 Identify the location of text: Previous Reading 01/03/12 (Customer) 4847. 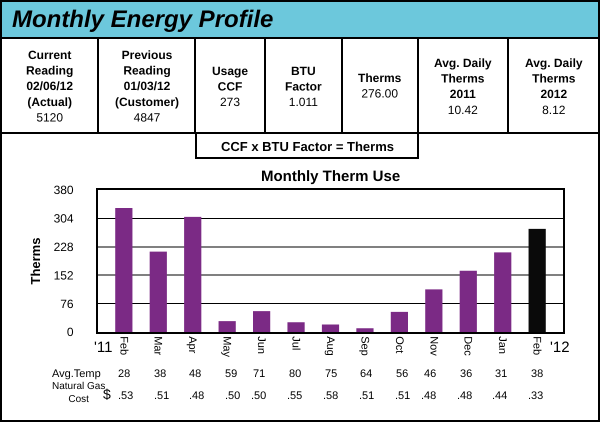
(147, 86).